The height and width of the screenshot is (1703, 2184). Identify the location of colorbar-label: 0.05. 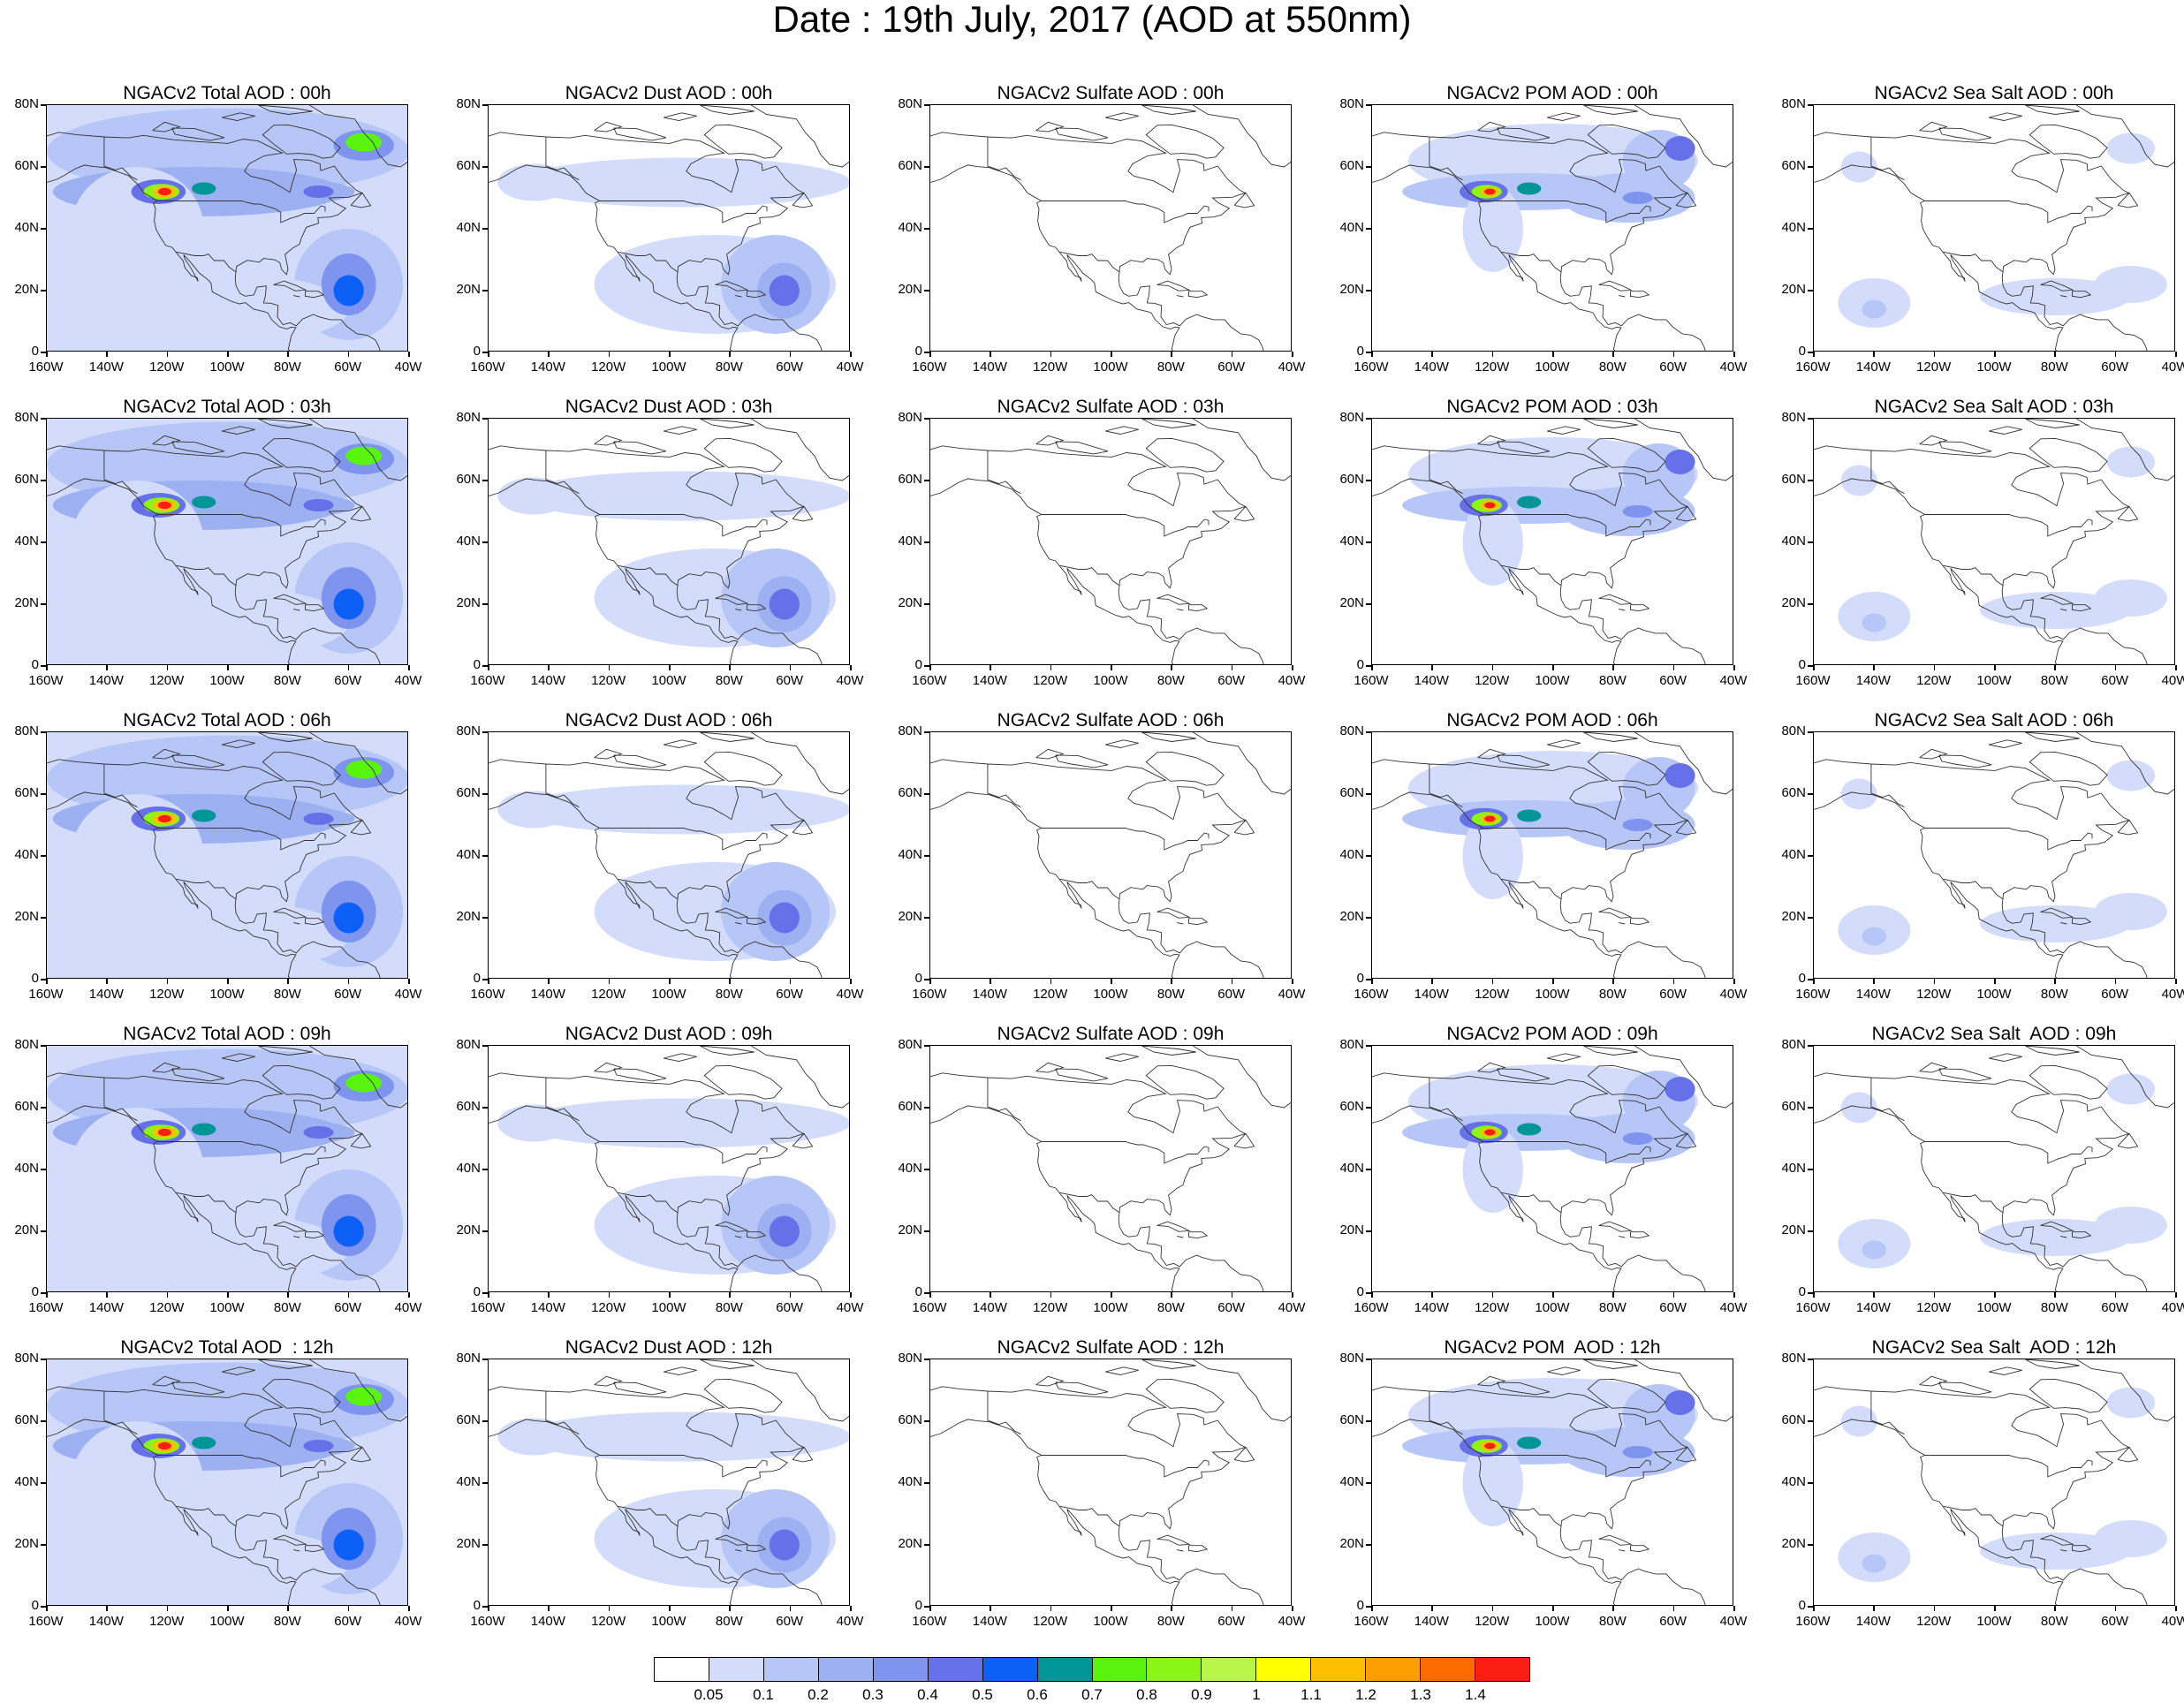
(709, 1694).